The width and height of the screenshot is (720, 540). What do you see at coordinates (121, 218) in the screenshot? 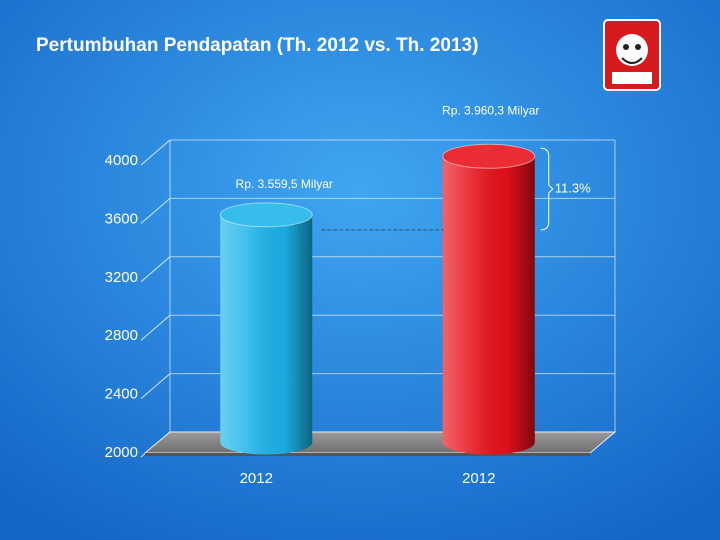
I see `y-tick-label: 3600` at bounding box center [121, 218].